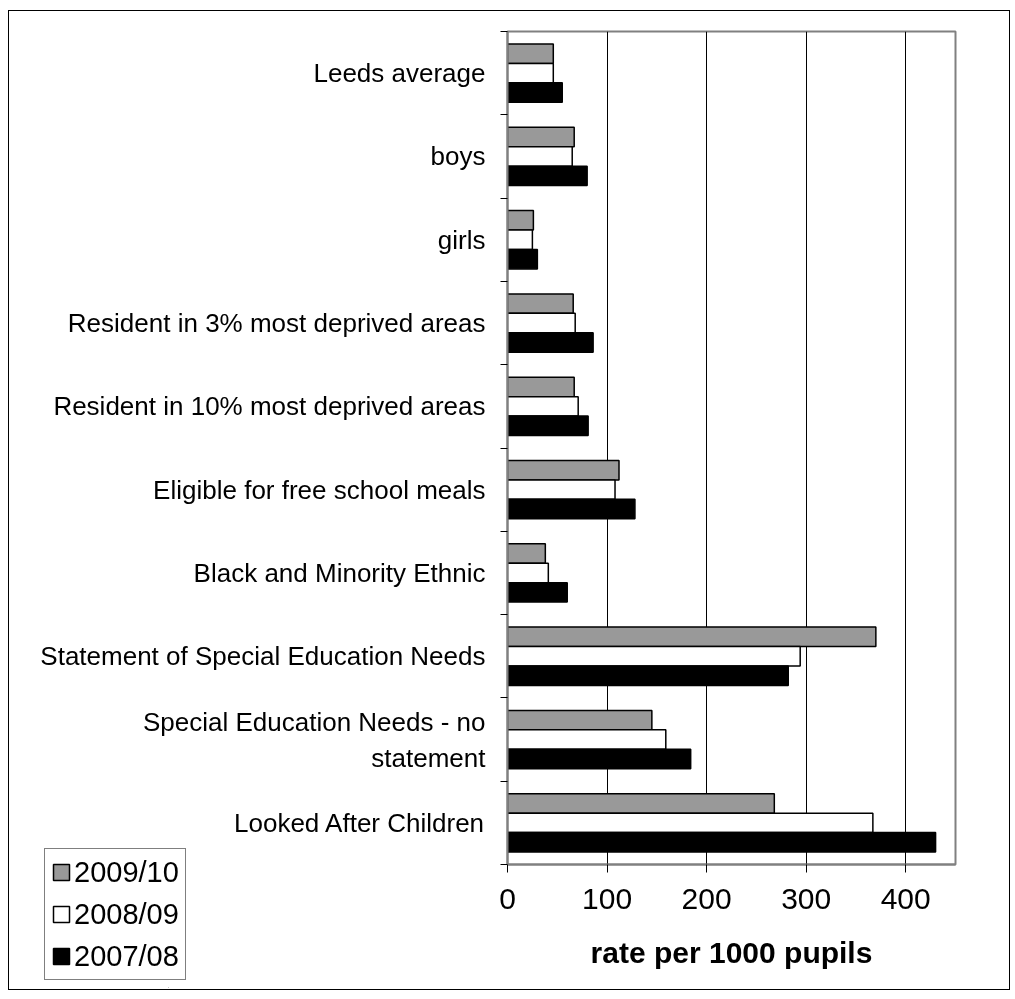  Describe the element at coordinates (126, 872) in the screenshot. I see `legend-label: 2009/10` at that location.